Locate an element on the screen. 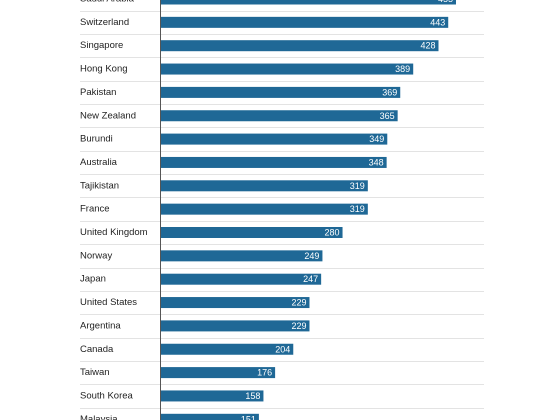 This screenshot has width=560, height=420. value-label: 280 is located at coordinates (332, 233).